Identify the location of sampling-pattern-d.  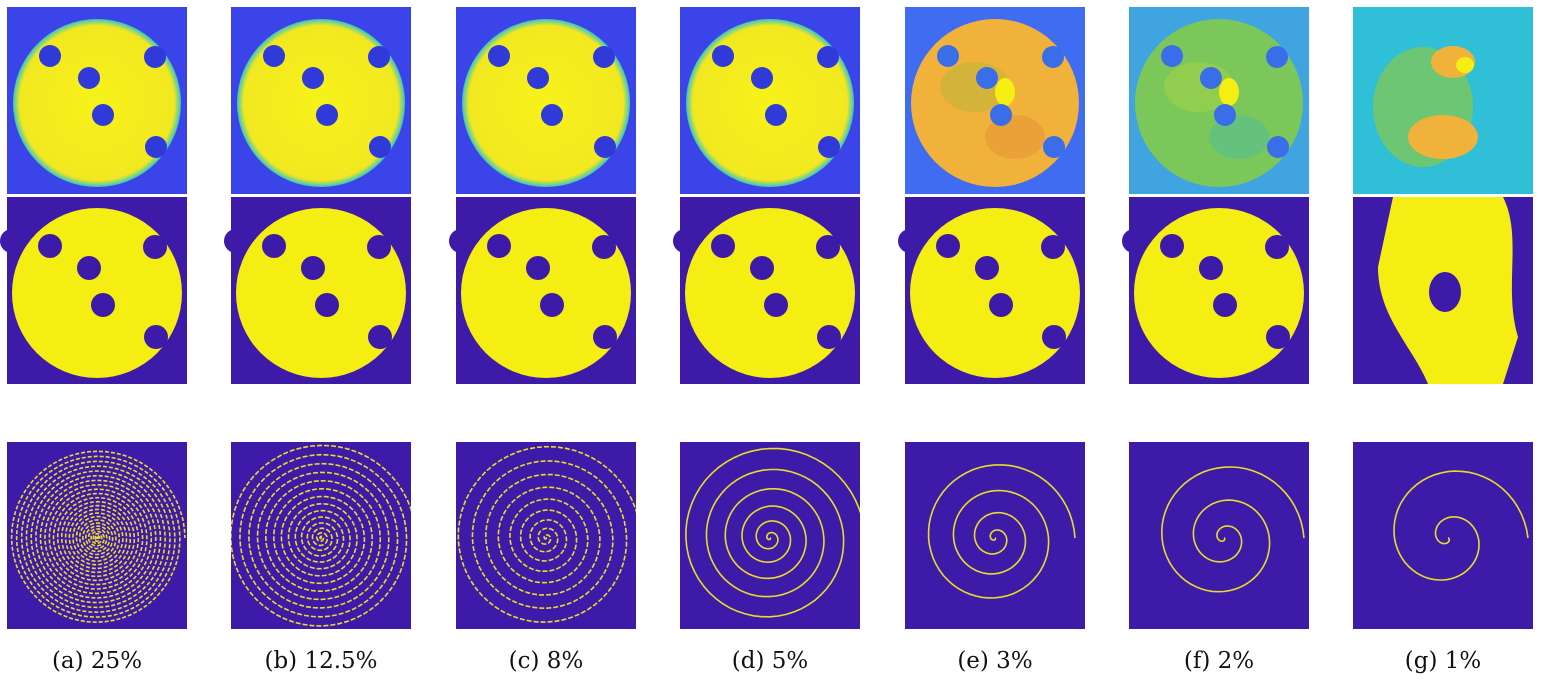
(770, 535).